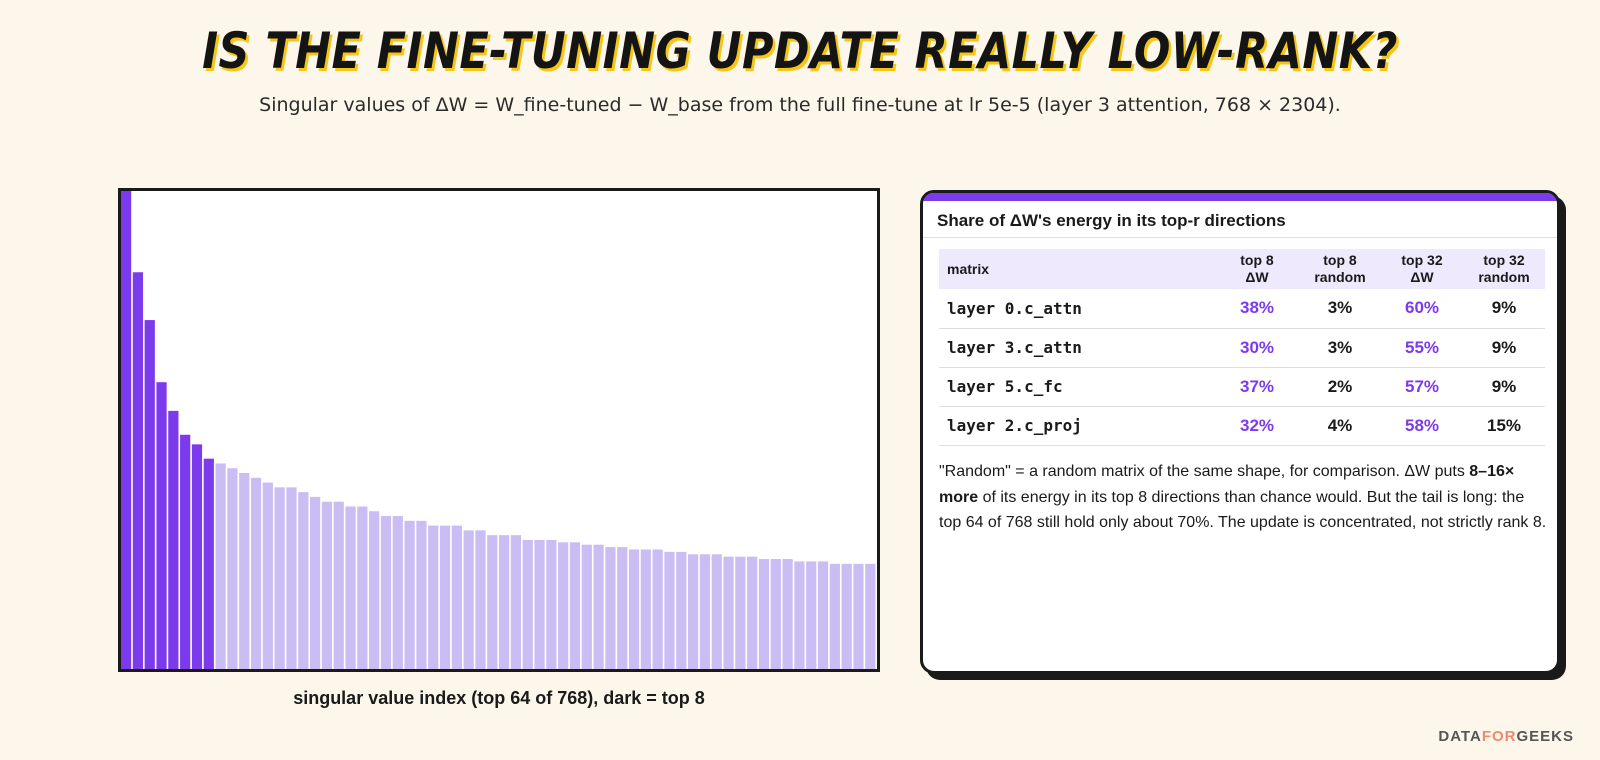 The height and width of the screenshot is (760, 1600). Describe the element at coordinates (1077, 309) in the screenshot. I see `cell-matrix: layer 0.c_attn` at that location.